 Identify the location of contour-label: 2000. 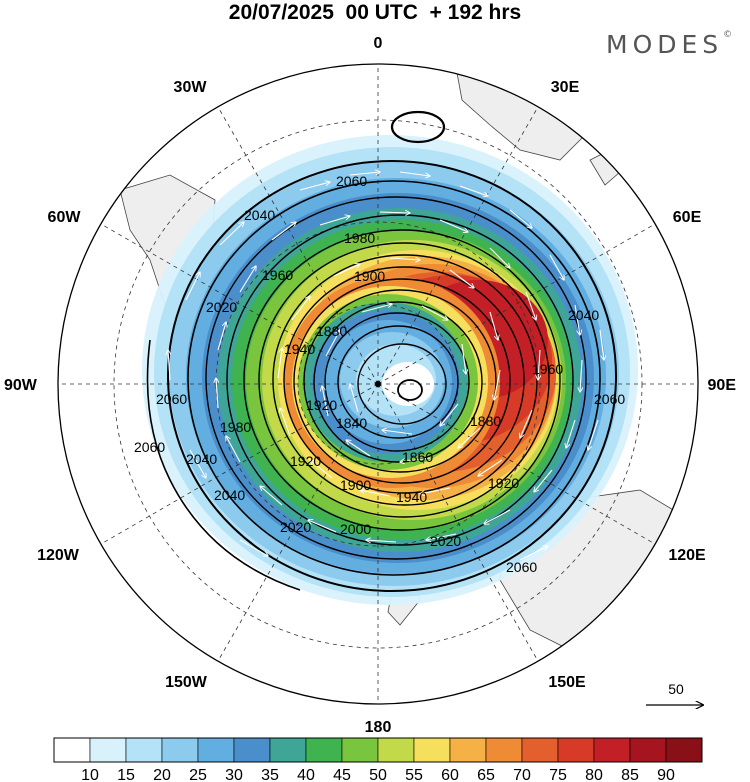
(355, 529).